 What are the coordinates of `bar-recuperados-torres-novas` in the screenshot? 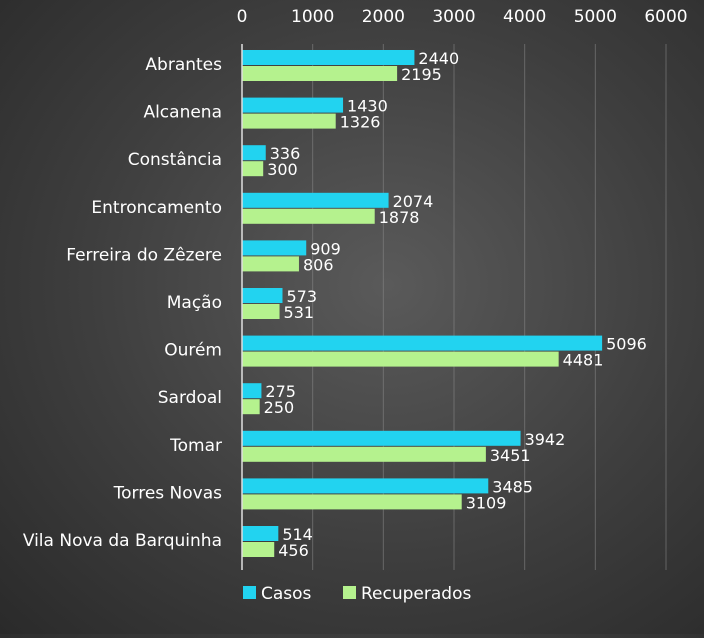 It's located at (352, 502).